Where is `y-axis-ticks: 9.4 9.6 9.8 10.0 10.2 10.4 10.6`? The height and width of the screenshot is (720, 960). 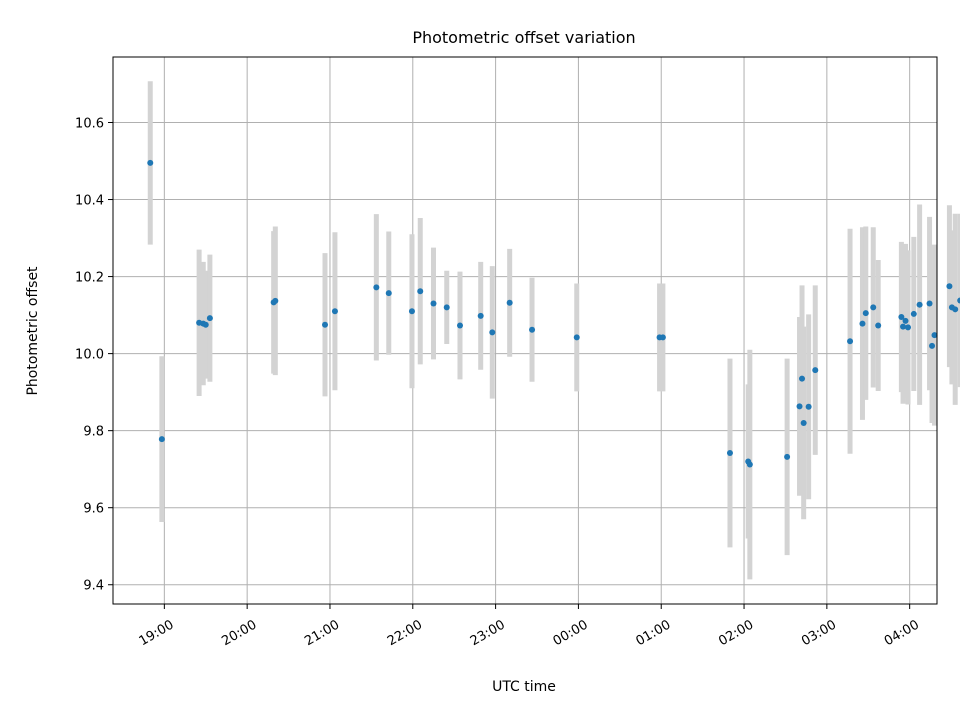
y-axis-ticks: 9.4 9.6 9.8 10.0 10.2 10.4 10.6 is located at coordinates (94, 355).